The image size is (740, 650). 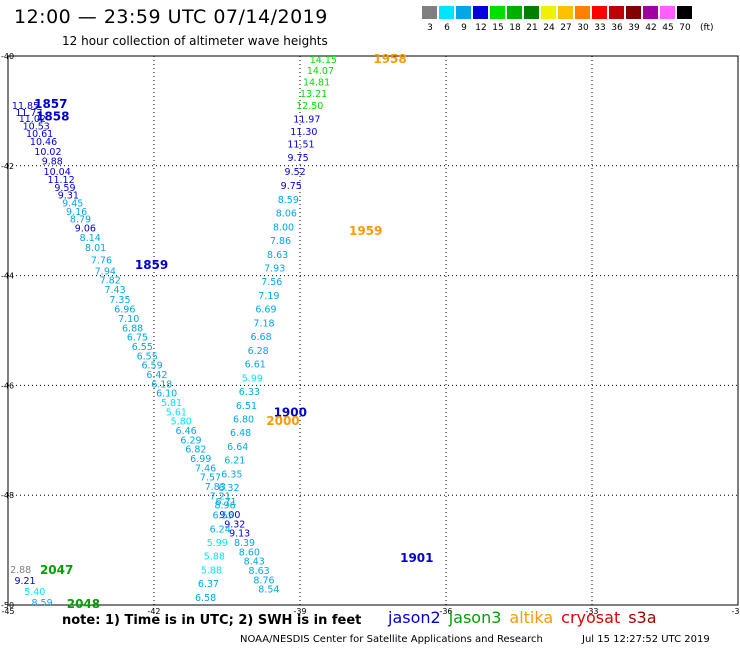 What do you see at coordinates (481, 28) in the screenshot?
I see `legend-bin-label: 12` at bounding box center [481, 28].